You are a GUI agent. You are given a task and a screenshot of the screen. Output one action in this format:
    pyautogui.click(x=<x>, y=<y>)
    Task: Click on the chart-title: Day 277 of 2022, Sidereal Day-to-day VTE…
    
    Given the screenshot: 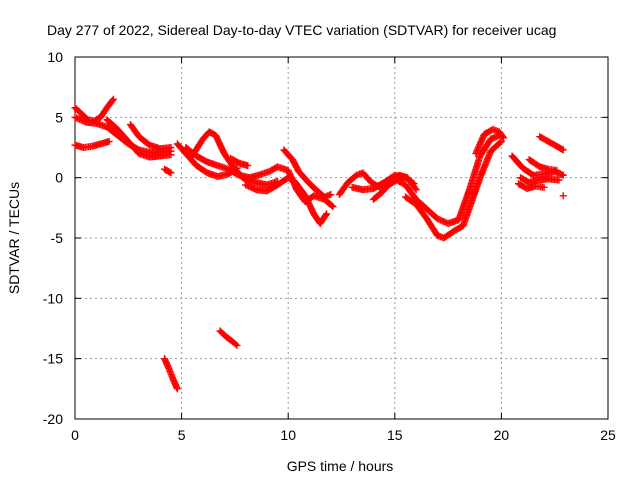 What is the action you would take?
    pyautogui.click(x=301, y=30)
    